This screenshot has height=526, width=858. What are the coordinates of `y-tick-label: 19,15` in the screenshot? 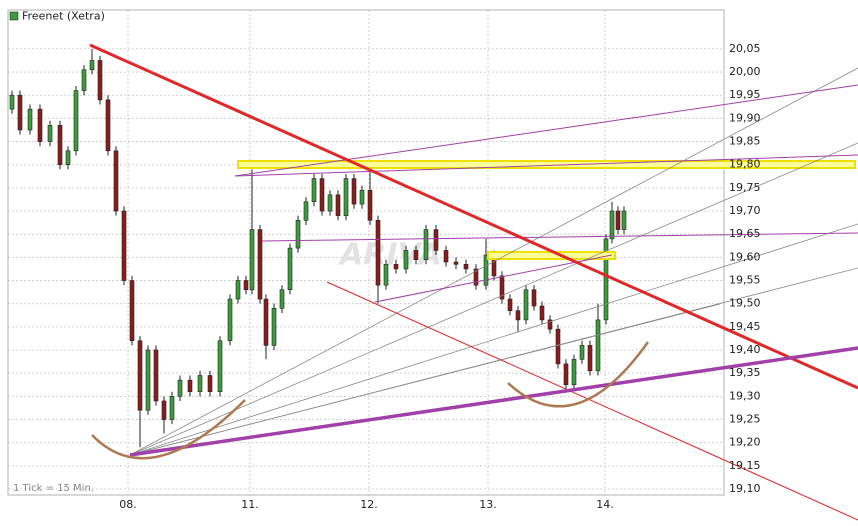 It's located at (745, 465).